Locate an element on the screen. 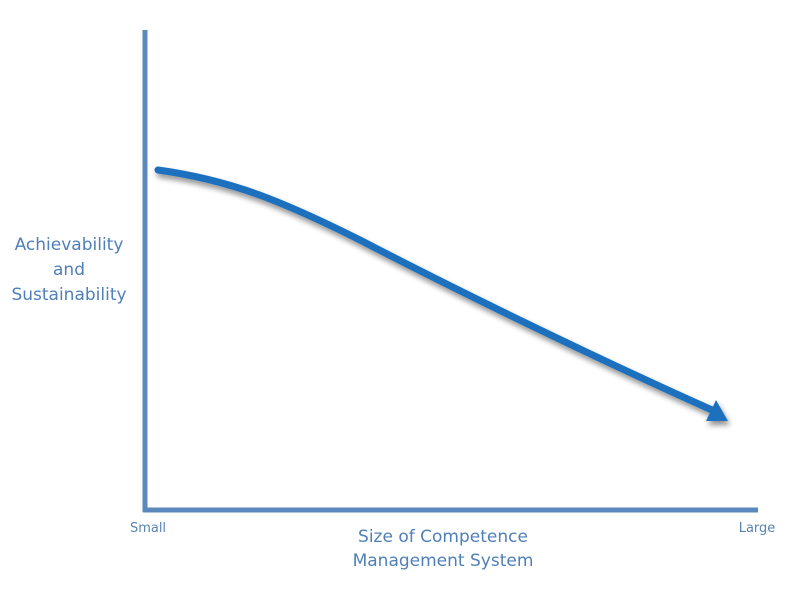 Image resolution: width=810 pixels, height=594 pixels. y-axis-label: and is located at coordinates (69, 270).